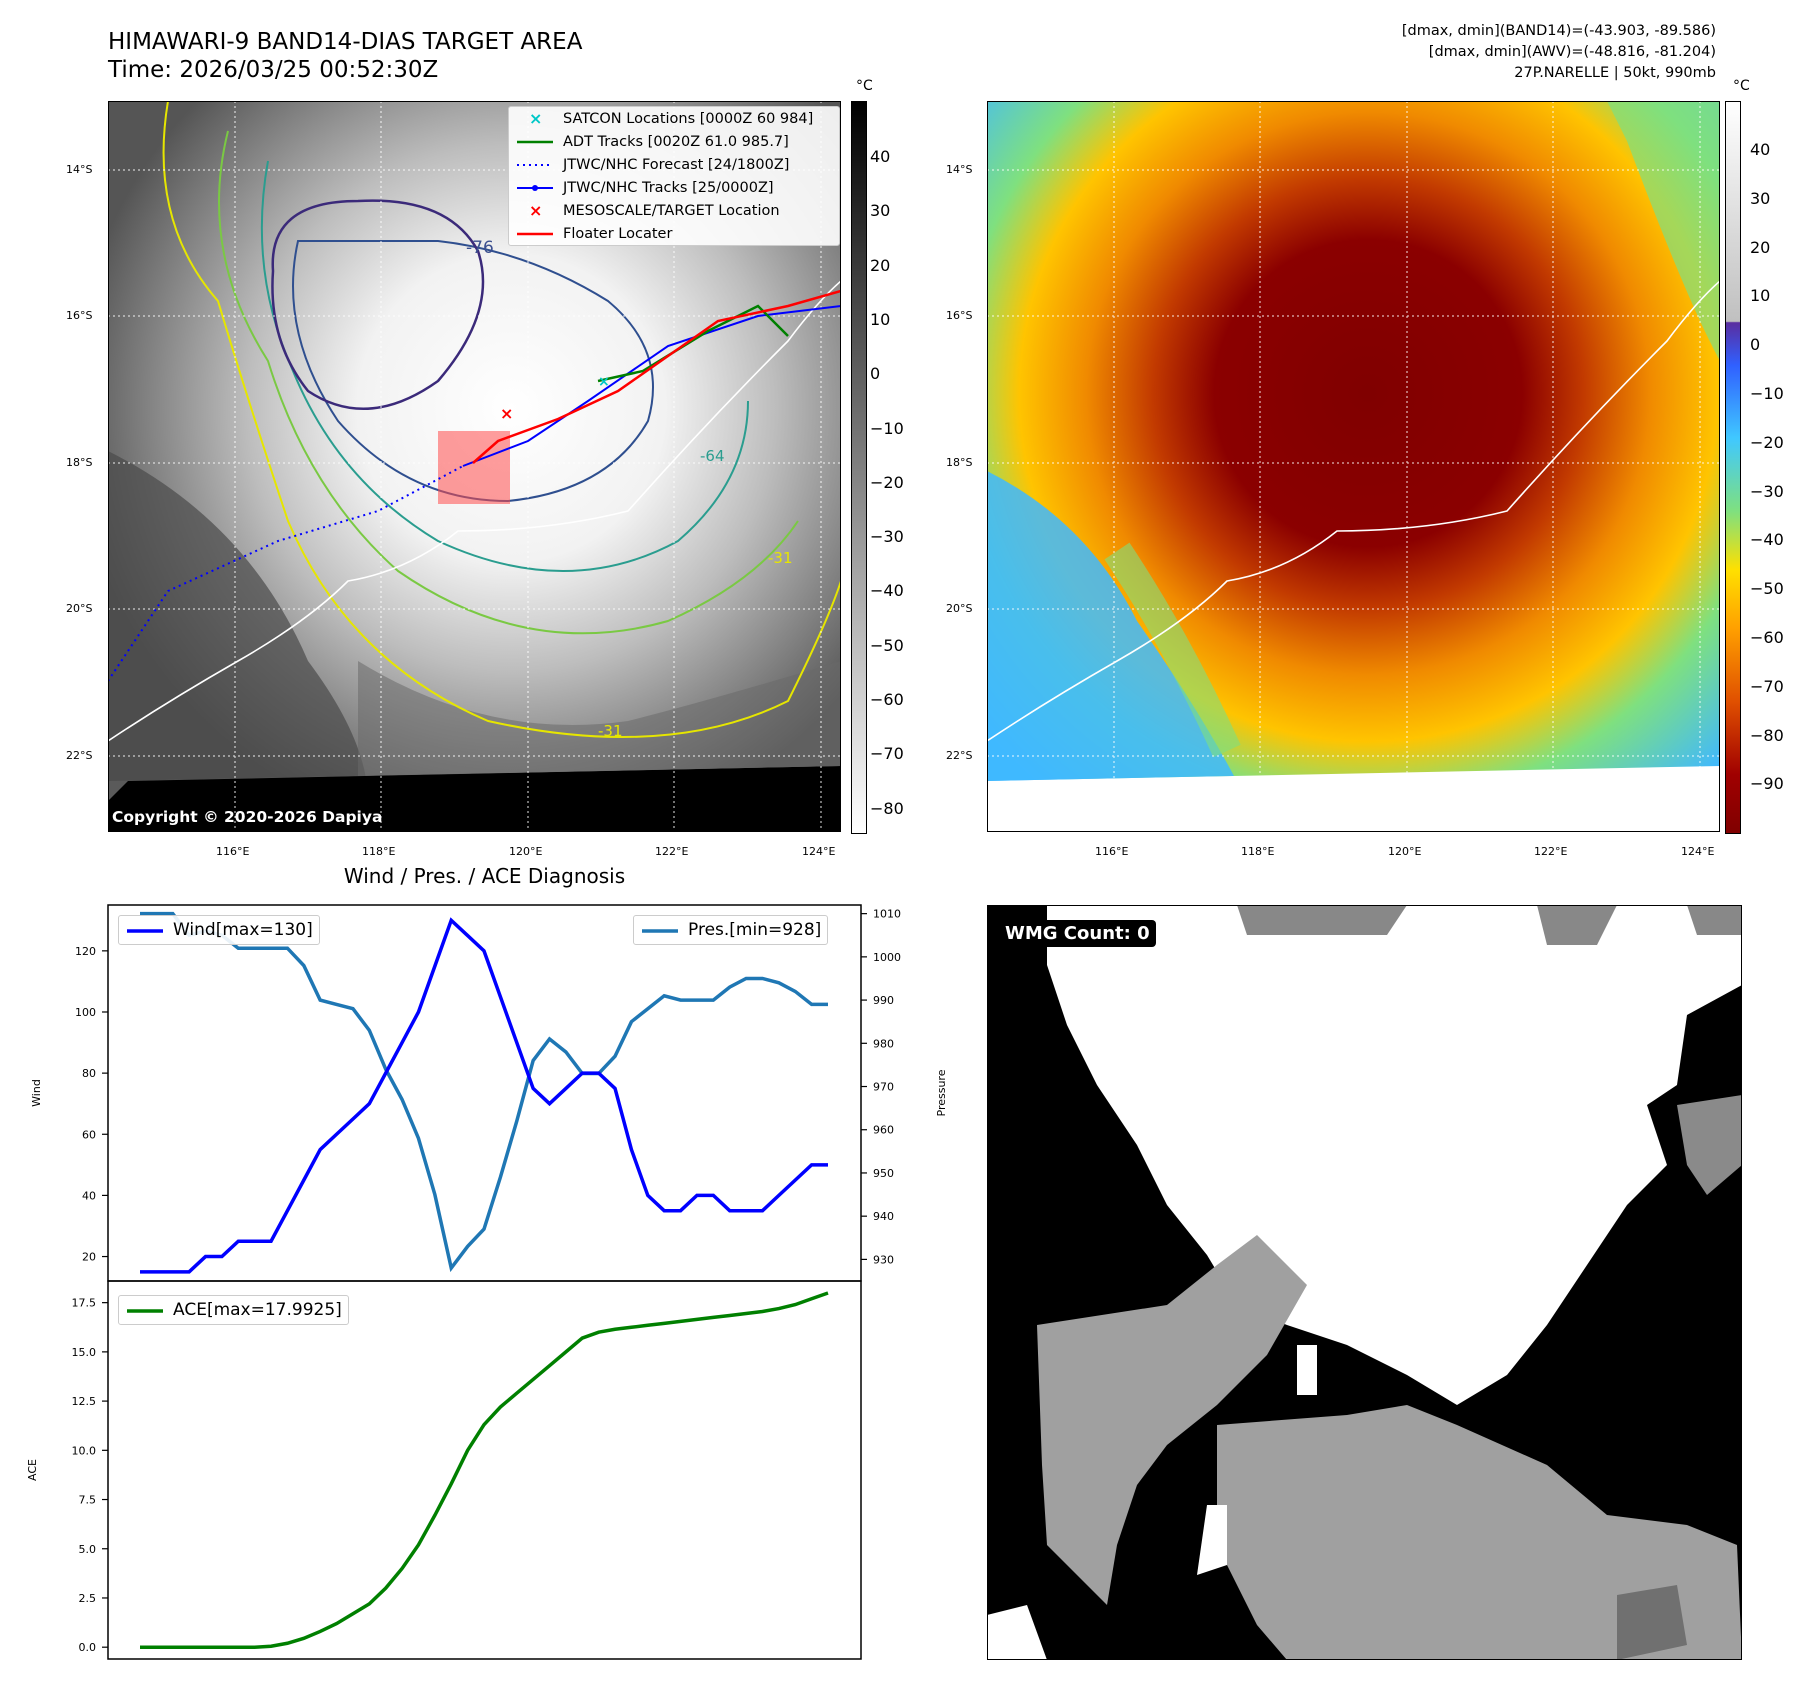 This screenshot has width=1801, height=1690. What do you see at coordinates (378, 305) in the screenshot?
I see `contour-purple` at bounding box center [378, 305].